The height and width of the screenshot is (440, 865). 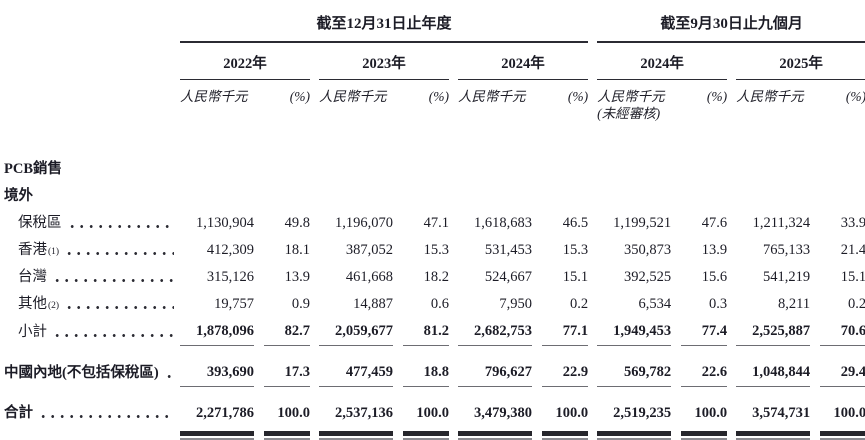 I want to click on cell-2022-pct: 49.8, so click(x=297, y=223).